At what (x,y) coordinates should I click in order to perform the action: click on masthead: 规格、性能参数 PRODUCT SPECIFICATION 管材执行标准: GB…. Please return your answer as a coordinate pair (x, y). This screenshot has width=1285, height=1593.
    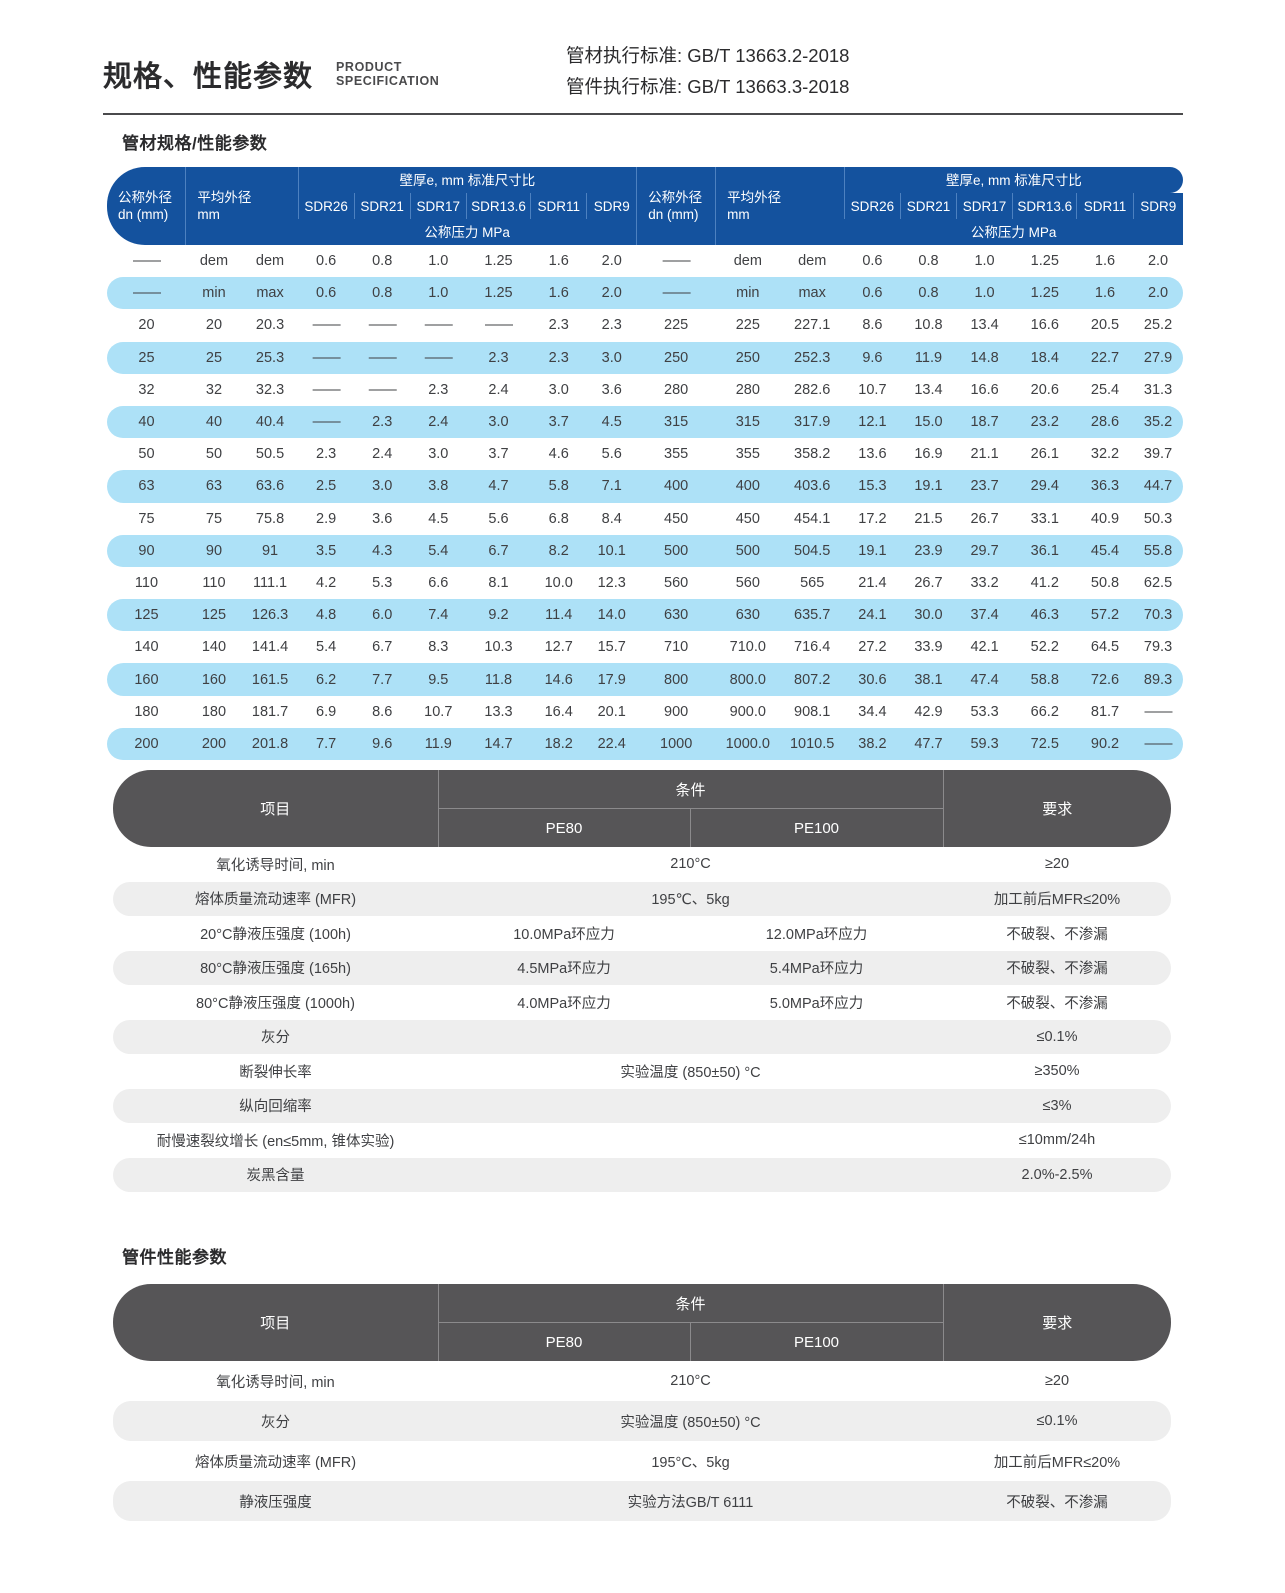
    Looking at the image, I should click on (642, 59).